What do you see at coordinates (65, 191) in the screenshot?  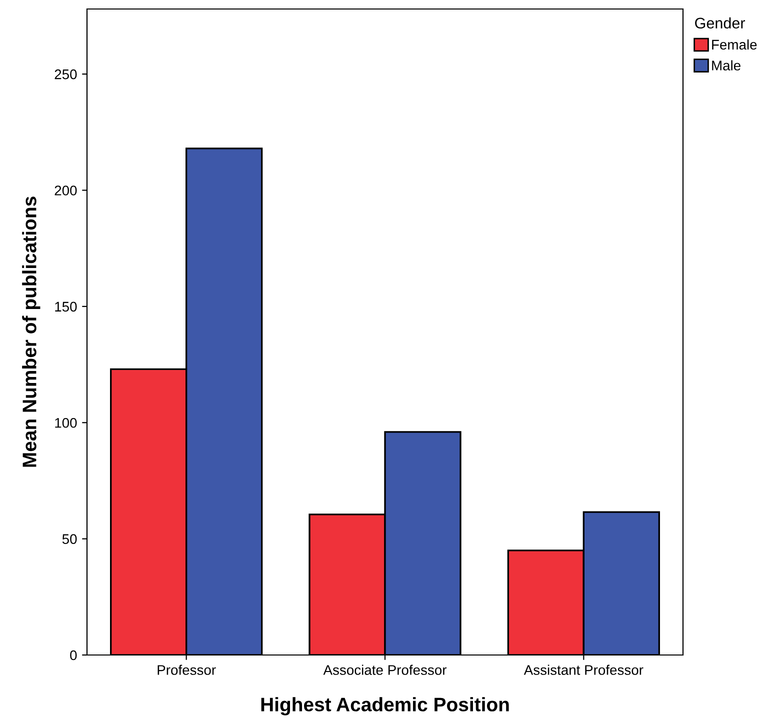 I see `y-tick-label: 200` at bounding box center [65, 191].